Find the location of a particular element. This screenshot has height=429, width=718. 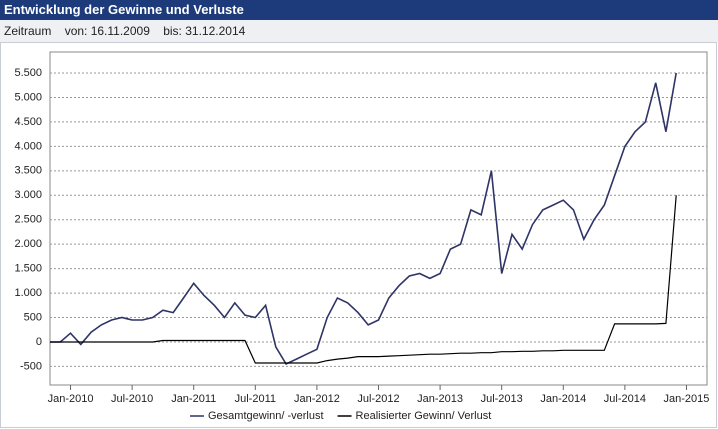

x-tick-label: Jan-2010 is located at coordinates (71, 399).